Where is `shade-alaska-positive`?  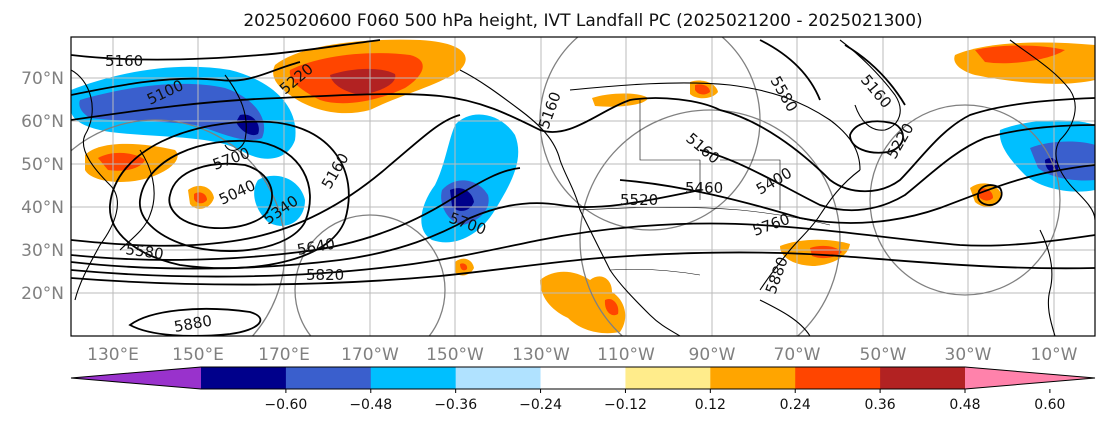 shade-alaska-positive is located at coordinates (620, 100).